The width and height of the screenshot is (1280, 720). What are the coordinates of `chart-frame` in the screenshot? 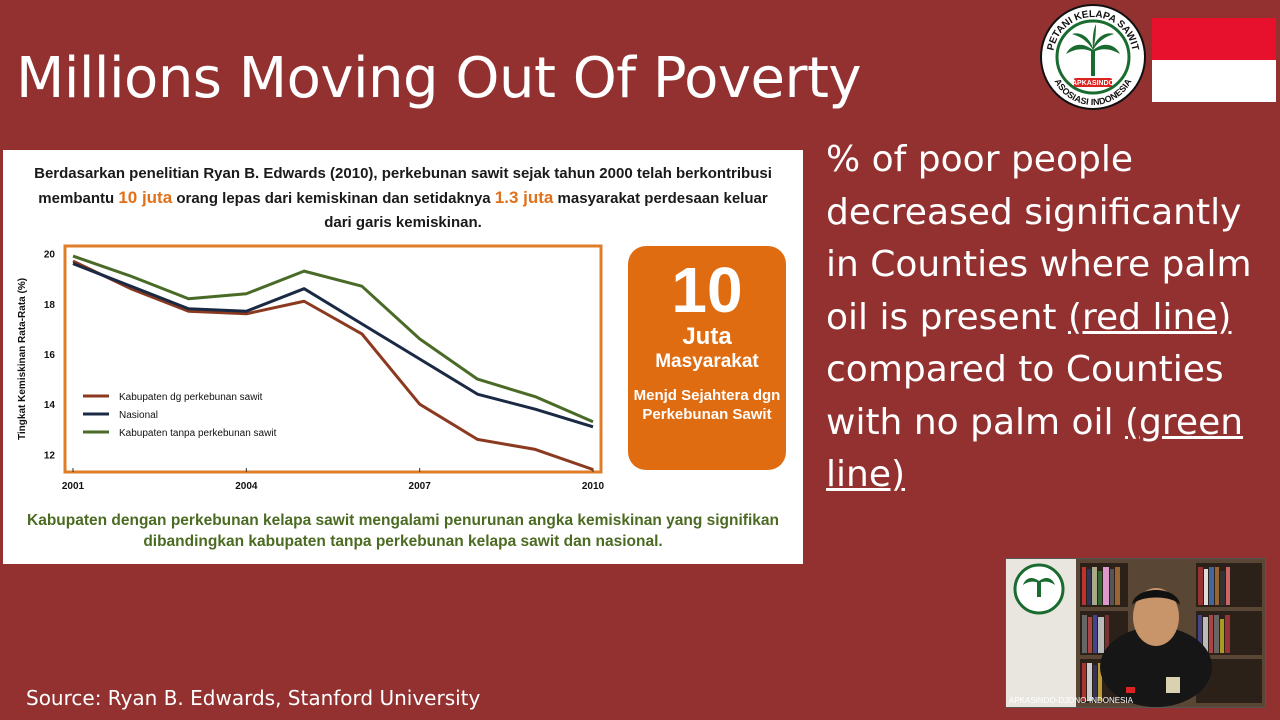 It's located at (333, 359).